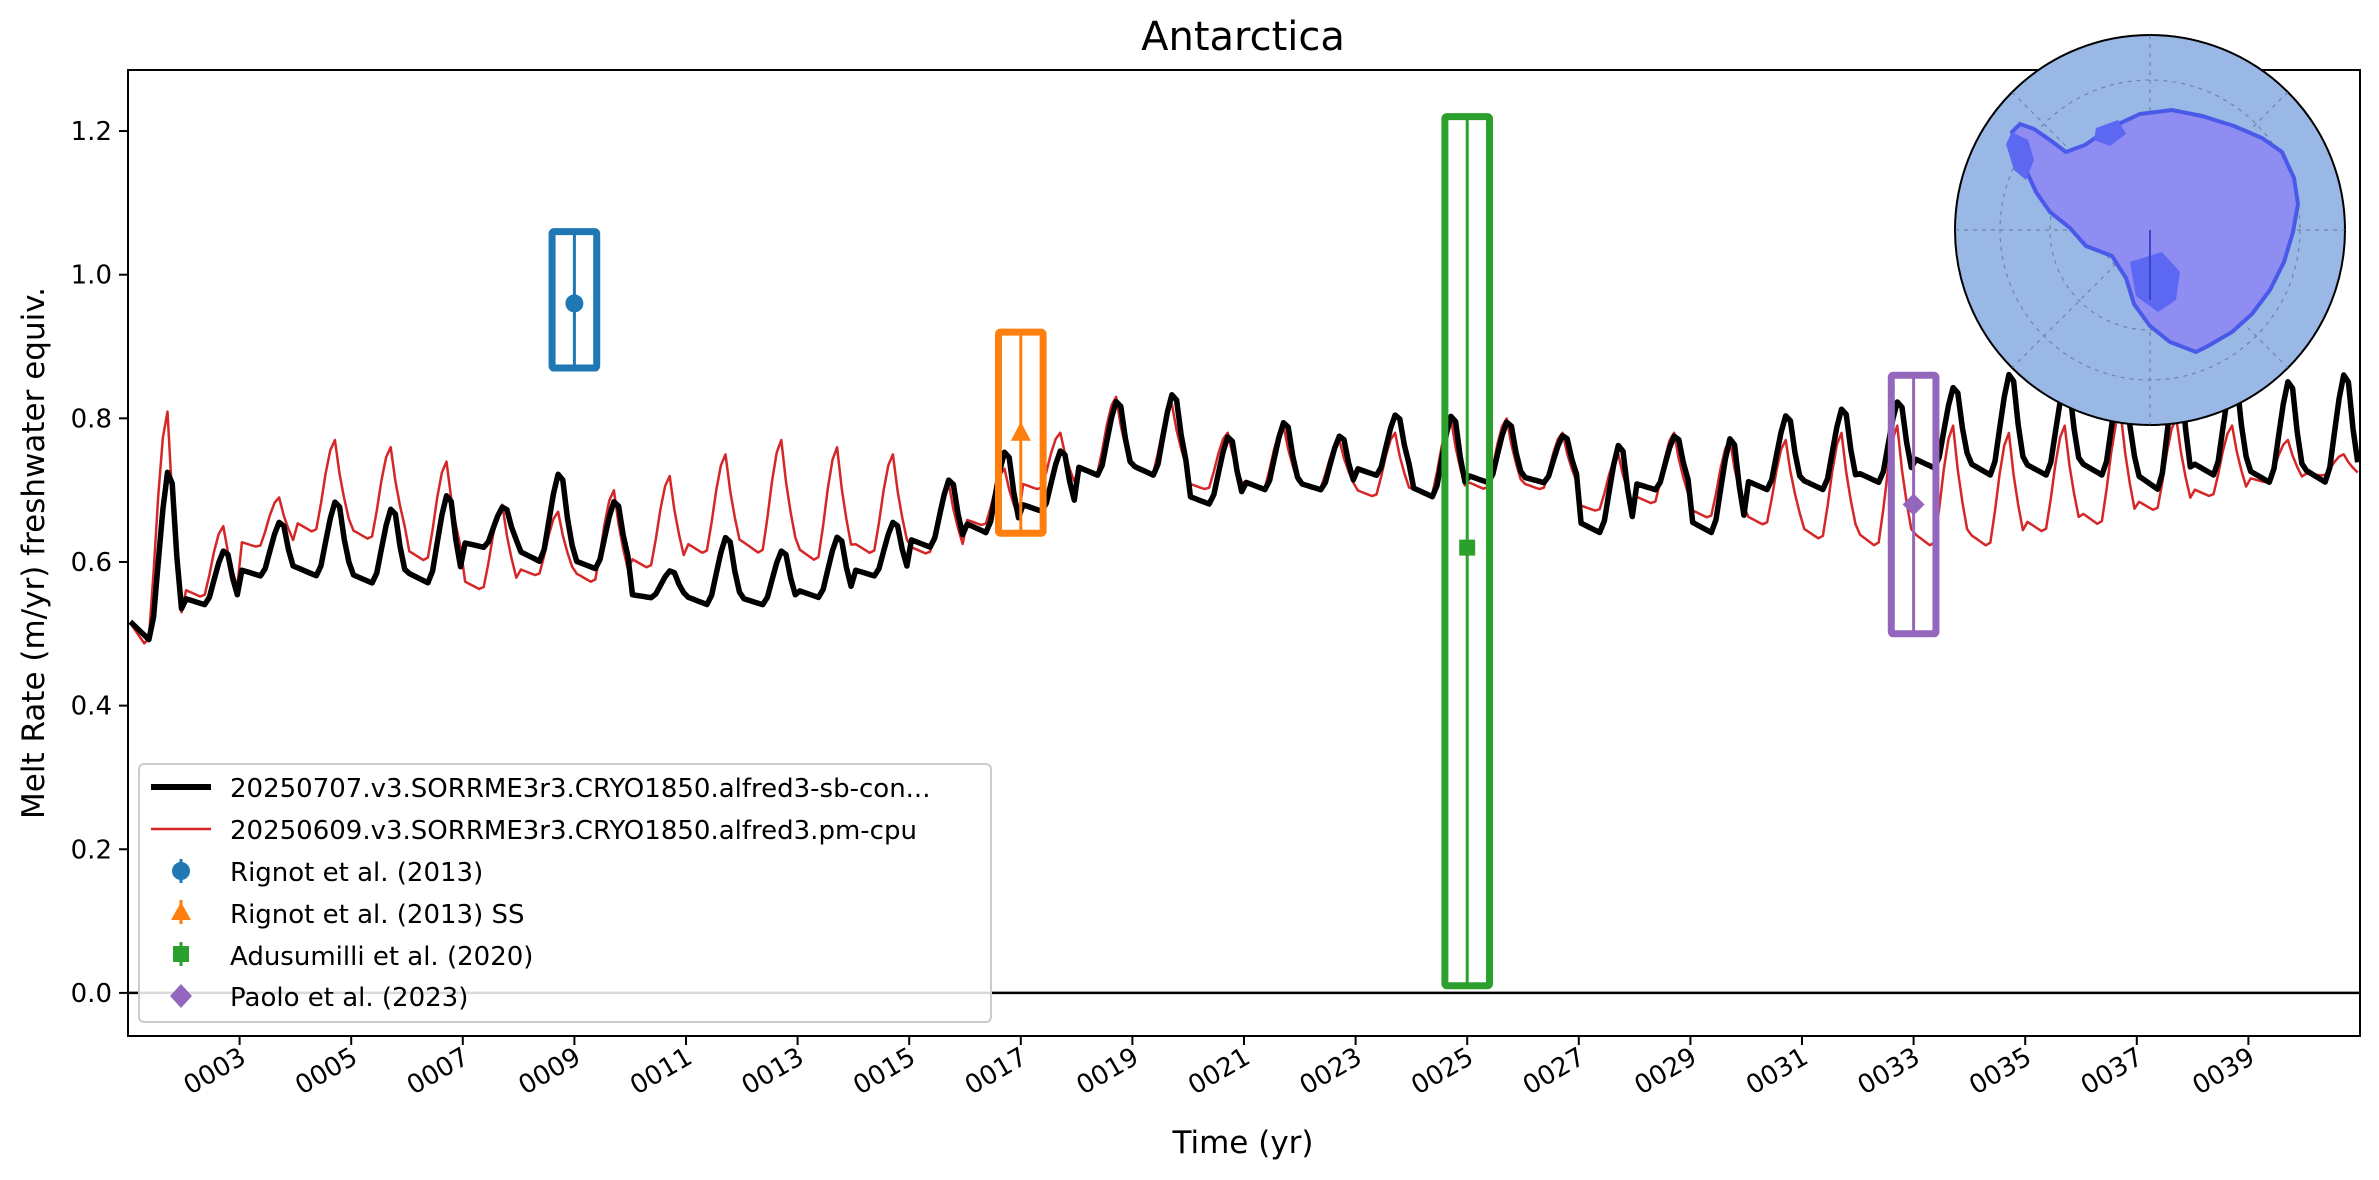  I want to click on ross-ice-shelf, so click(2155, 282).